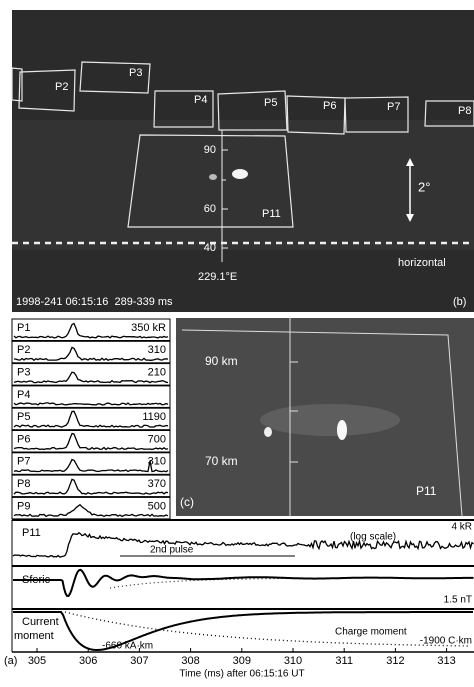  I want to click on row-value: 700, so click(157, 439).